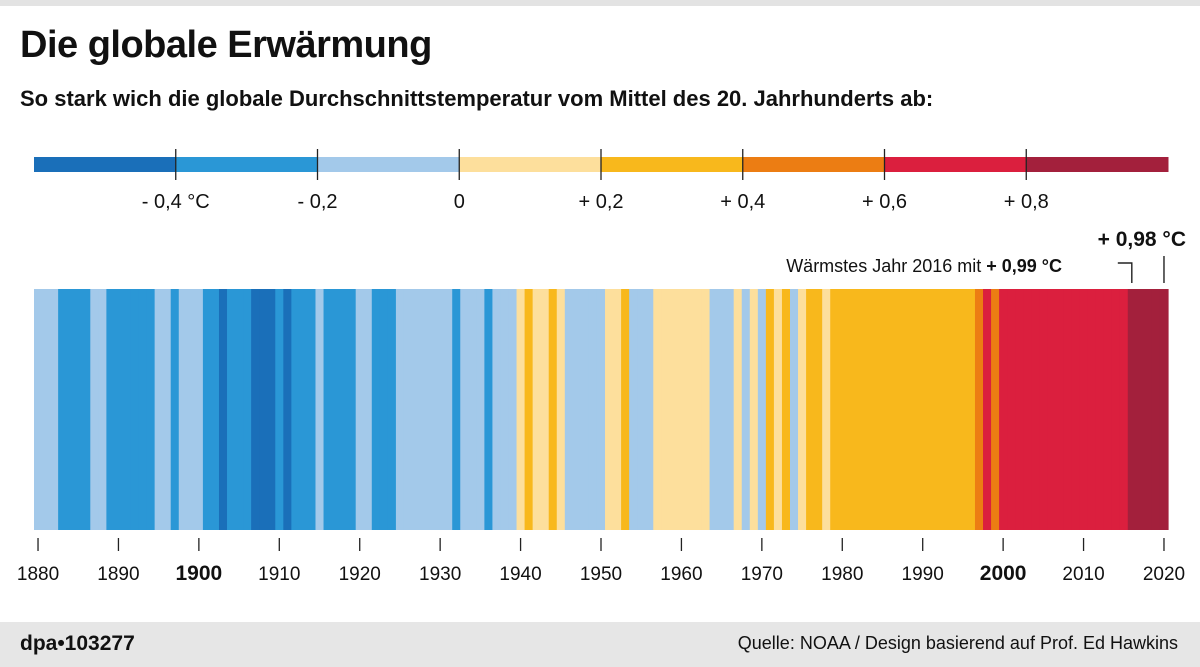 Image resolution: width=1200 pixels, height=667 pixels. I want to click on stripe-2002, so click(1019, 409).